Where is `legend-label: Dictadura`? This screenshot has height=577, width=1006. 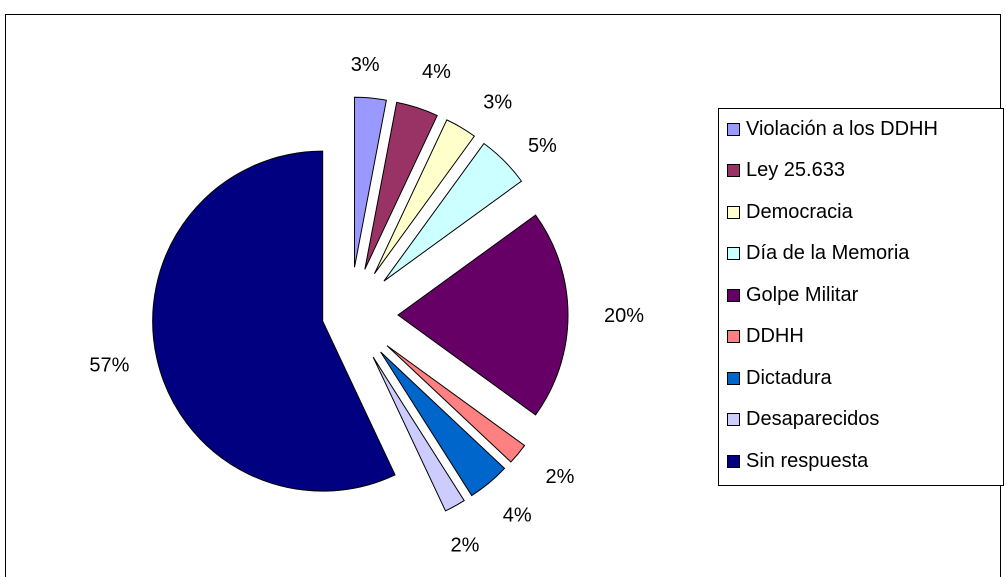
legend-label: Dictadura is located at coordinates (789, 377).